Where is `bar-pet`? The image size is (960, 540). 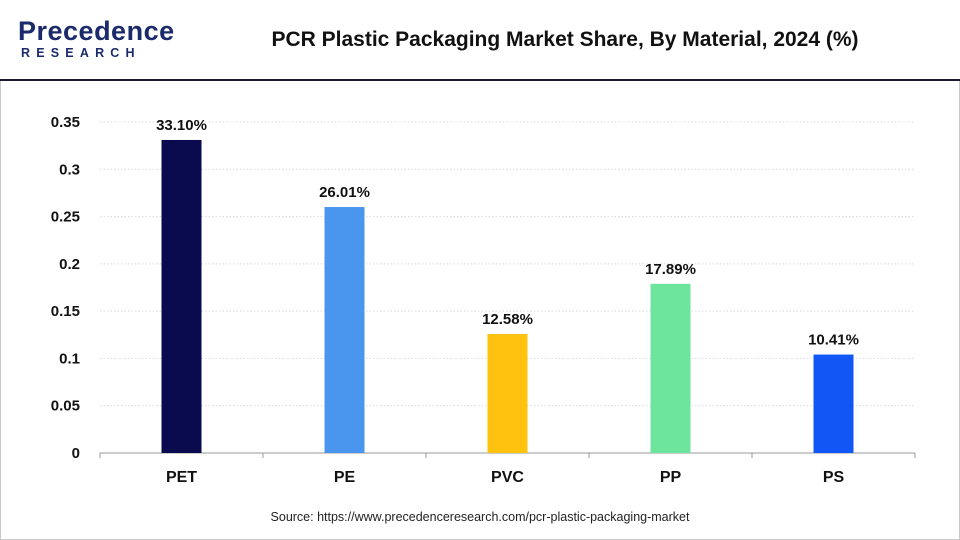 bar-pet is located at coordinates (181, 296).